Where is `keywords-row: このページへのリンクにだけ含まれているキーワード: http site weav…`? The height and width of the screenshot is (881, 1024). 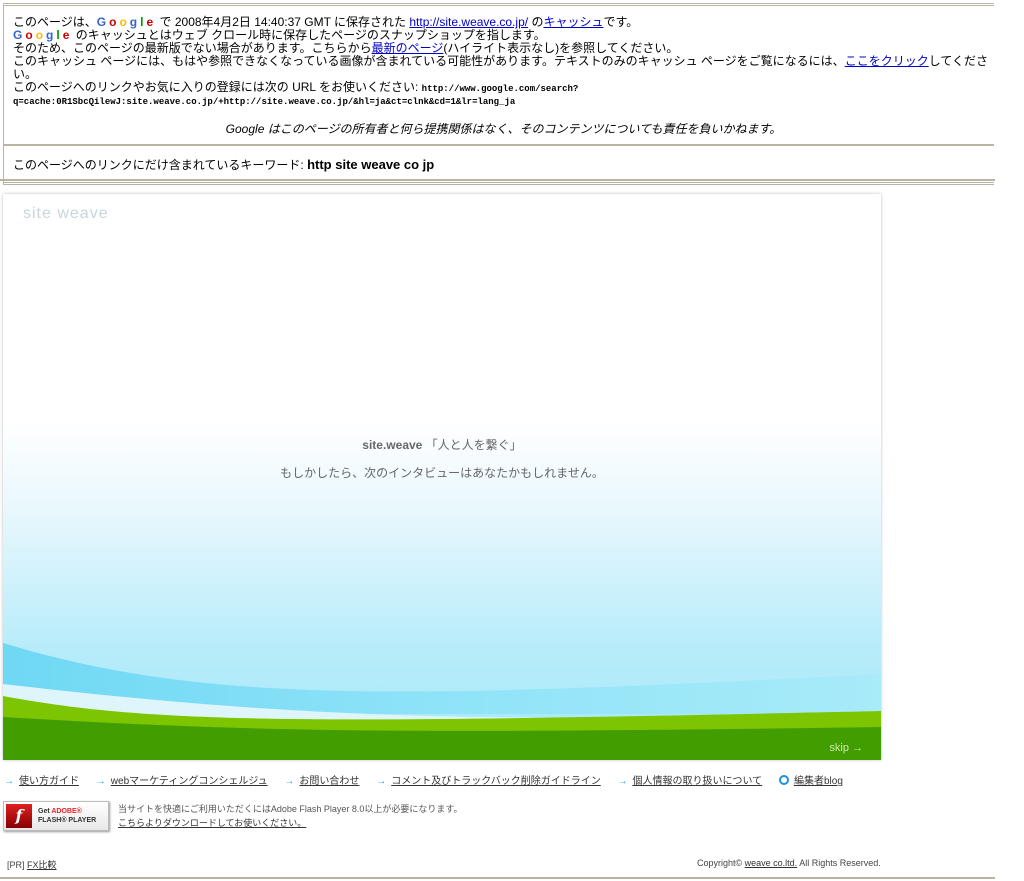
keywords-row: このページへのリンクにだけ含まれているキーワード: http site weav… is located at coordinates (499, 165).